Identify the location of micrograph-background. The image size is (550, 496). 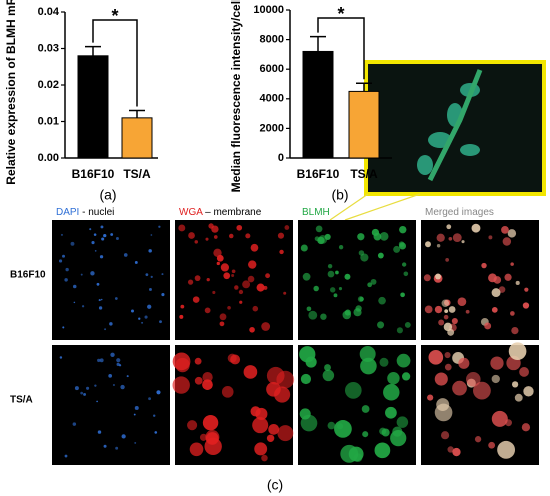
(111, 405).